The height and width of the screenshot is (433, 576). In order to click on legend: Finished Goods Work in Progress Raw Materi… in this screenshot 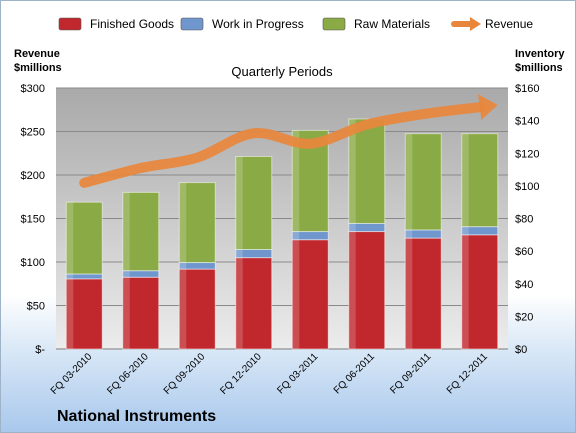, I will do `click(295, 24)`.